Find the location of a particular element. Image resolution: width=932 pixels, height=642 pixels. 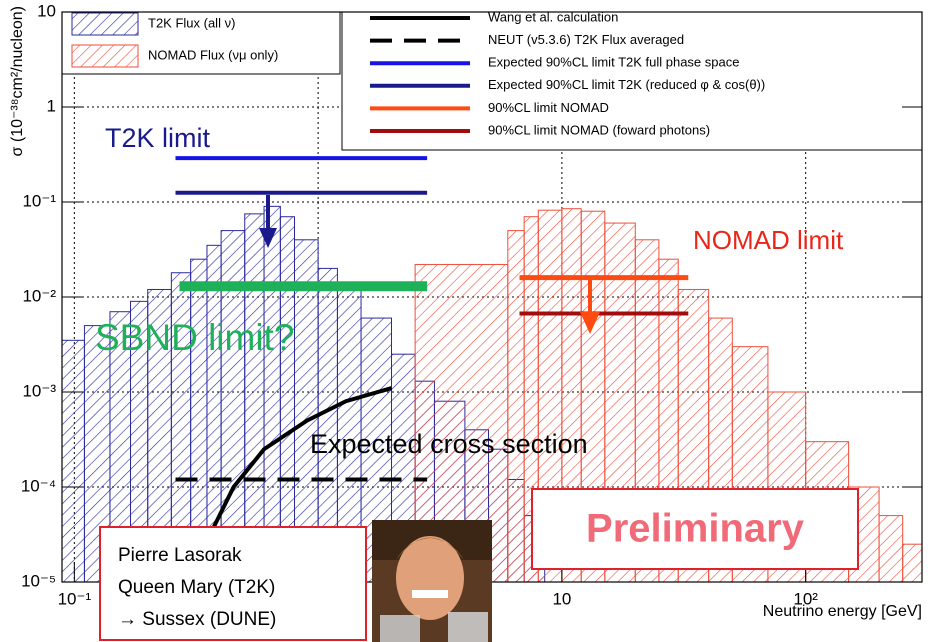

annotation: NOMAD limit is located at coordinates (768, 240).